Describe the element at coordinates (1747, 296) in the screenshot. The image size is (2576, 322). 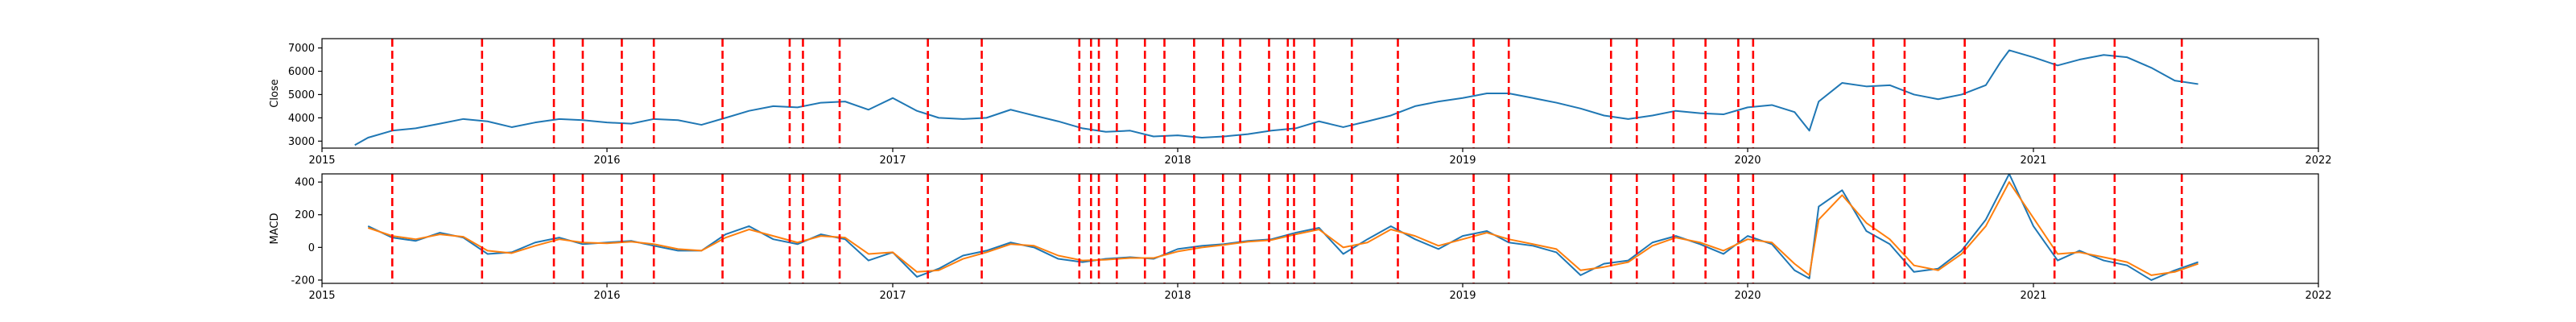
I see `macd-x-tick-label-5: 2020` at that location.